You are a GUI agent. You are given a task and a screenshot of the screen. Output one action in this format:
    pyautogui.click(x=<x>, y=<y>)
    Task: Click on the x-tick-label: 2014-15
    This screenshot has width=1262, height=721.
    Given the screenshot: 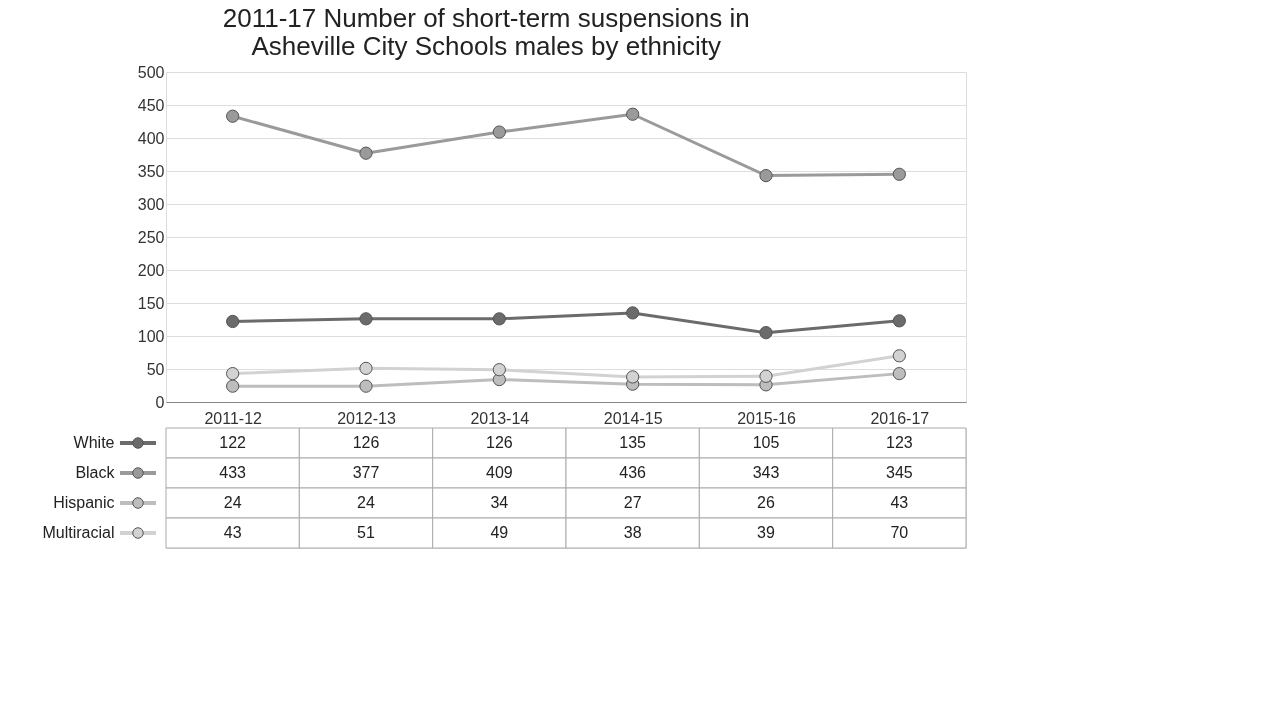 What is the action you would take?
    pyautogui.click(x=633, y=418)
    